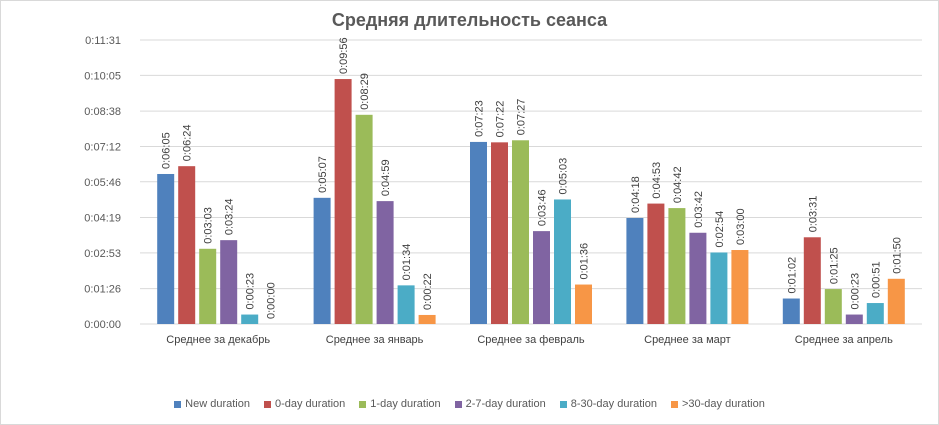 The image size is (939, 425). What do you see at coordinates (522, 117) in the screenshot?
I see `data-label: 0:07:27` at bounding box center [522, 117].